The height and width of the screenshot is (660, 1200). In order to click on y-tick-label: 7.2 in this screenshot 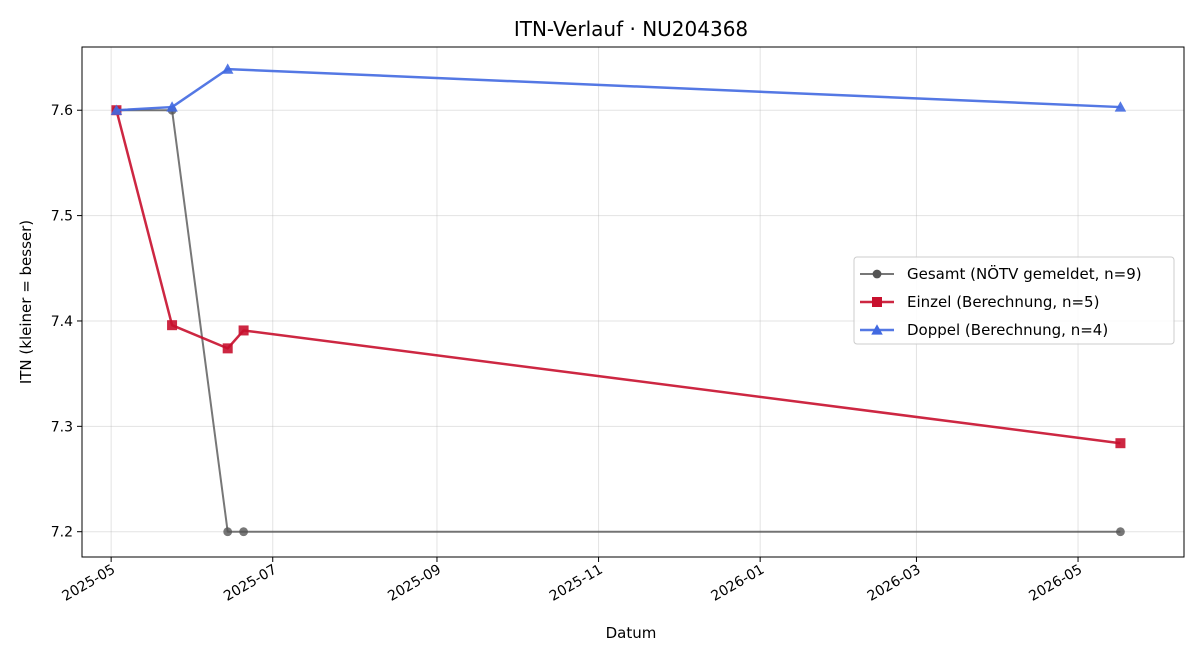, I will do `click(62, 533)`.